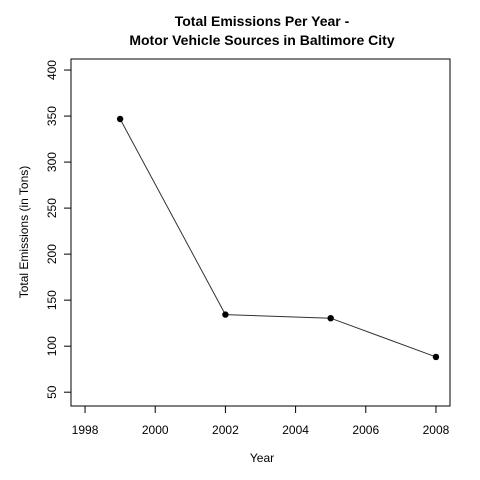 This screenshot has height=480, width=480. I want to click on x-tick-label: 1998, so click(85, 430).